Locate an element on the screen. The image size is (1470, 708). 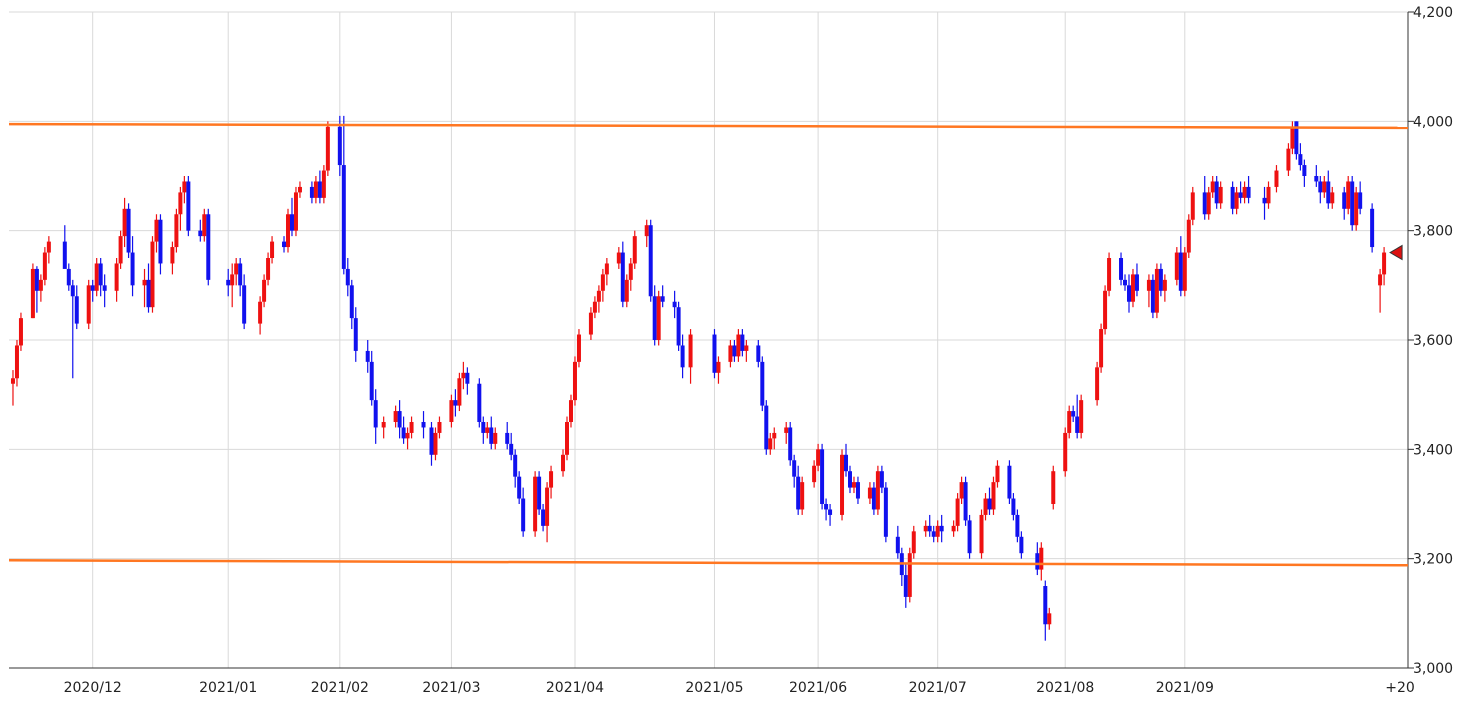
x-tick-label: +20 is located at coordinates (1400, 688).